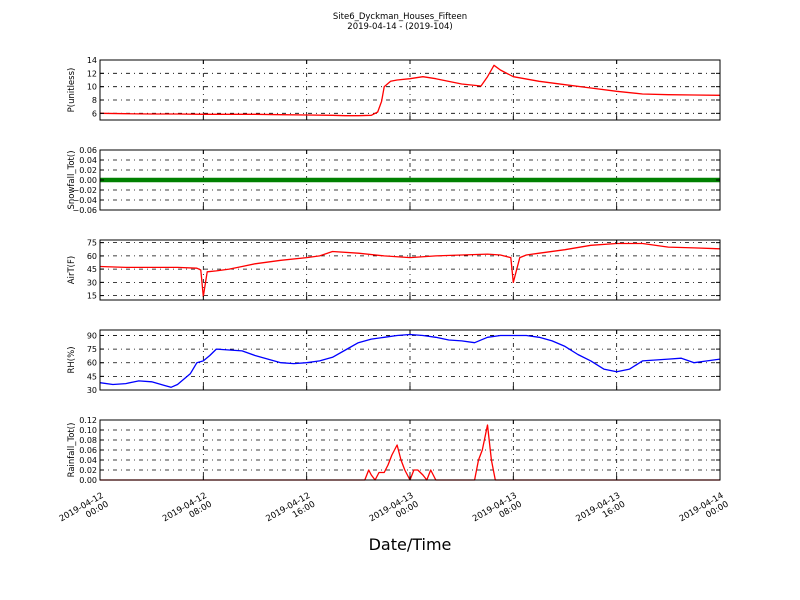 The width and height of the screenshot is (800, 600). I want to click on y-tick-label: −0.06, so click(84, 210).